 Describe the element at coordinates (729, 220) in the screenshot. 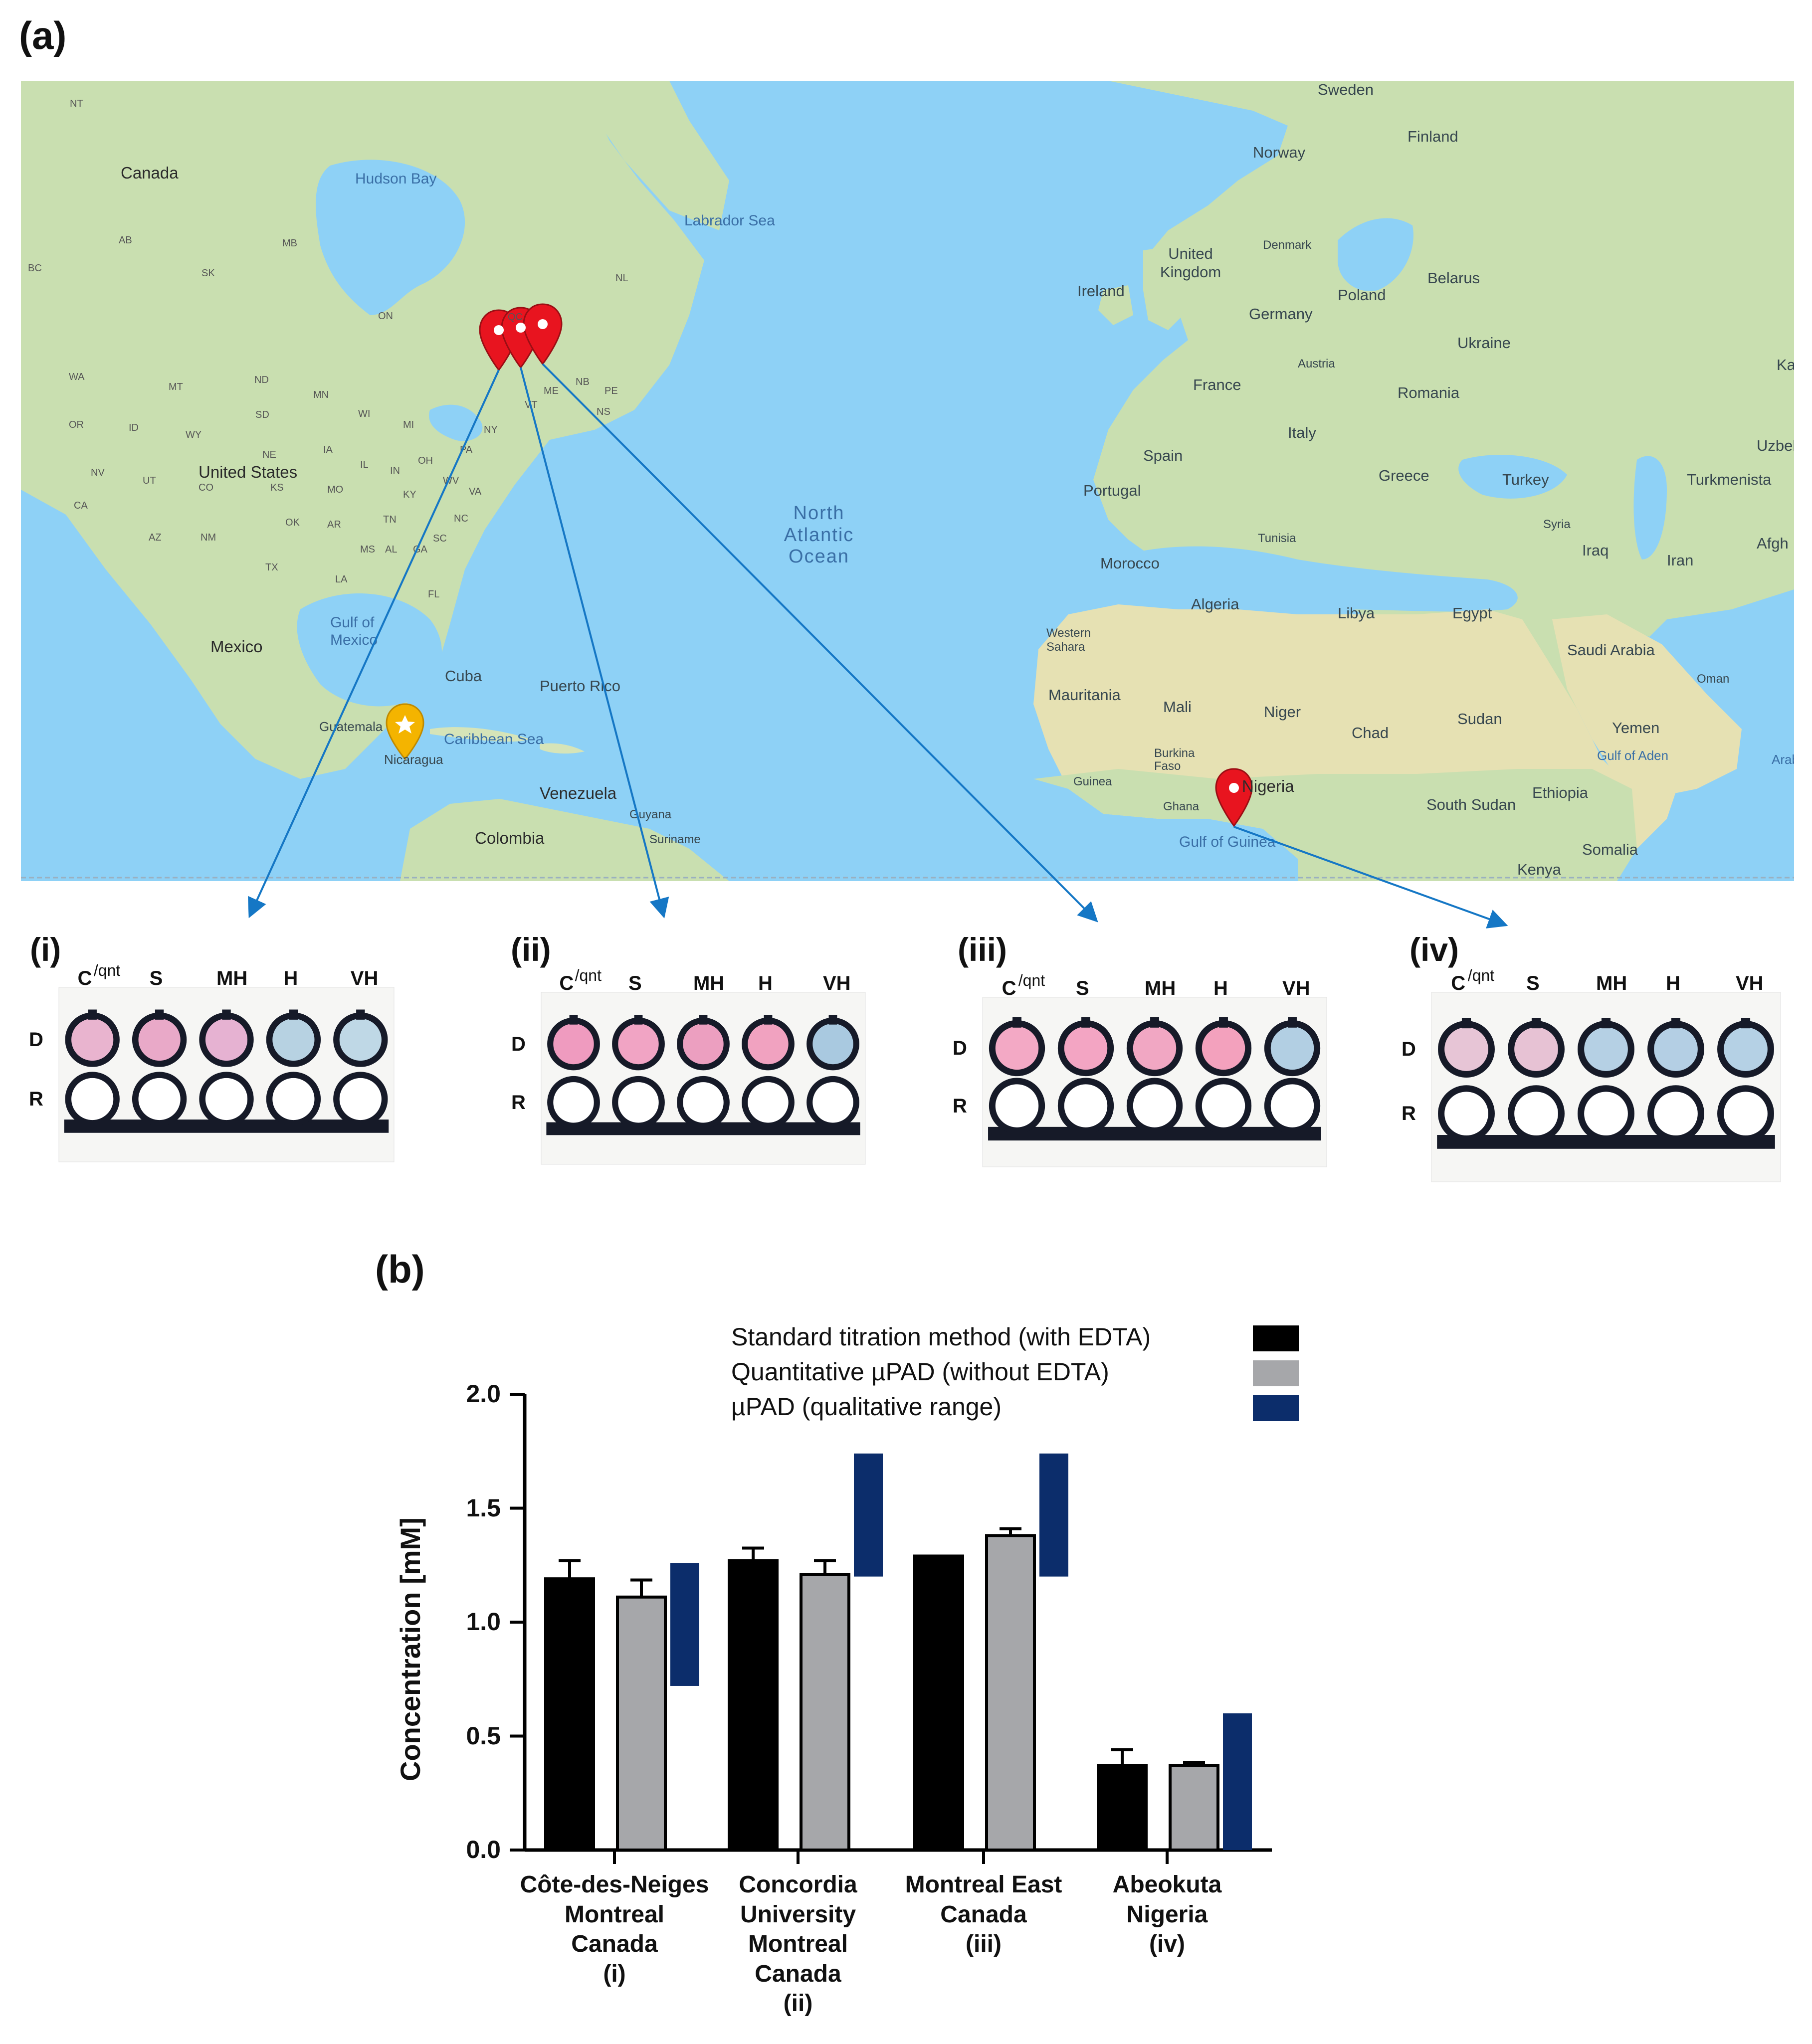

I see `map-label-labrador-sea: Labrador Sea` at that location.